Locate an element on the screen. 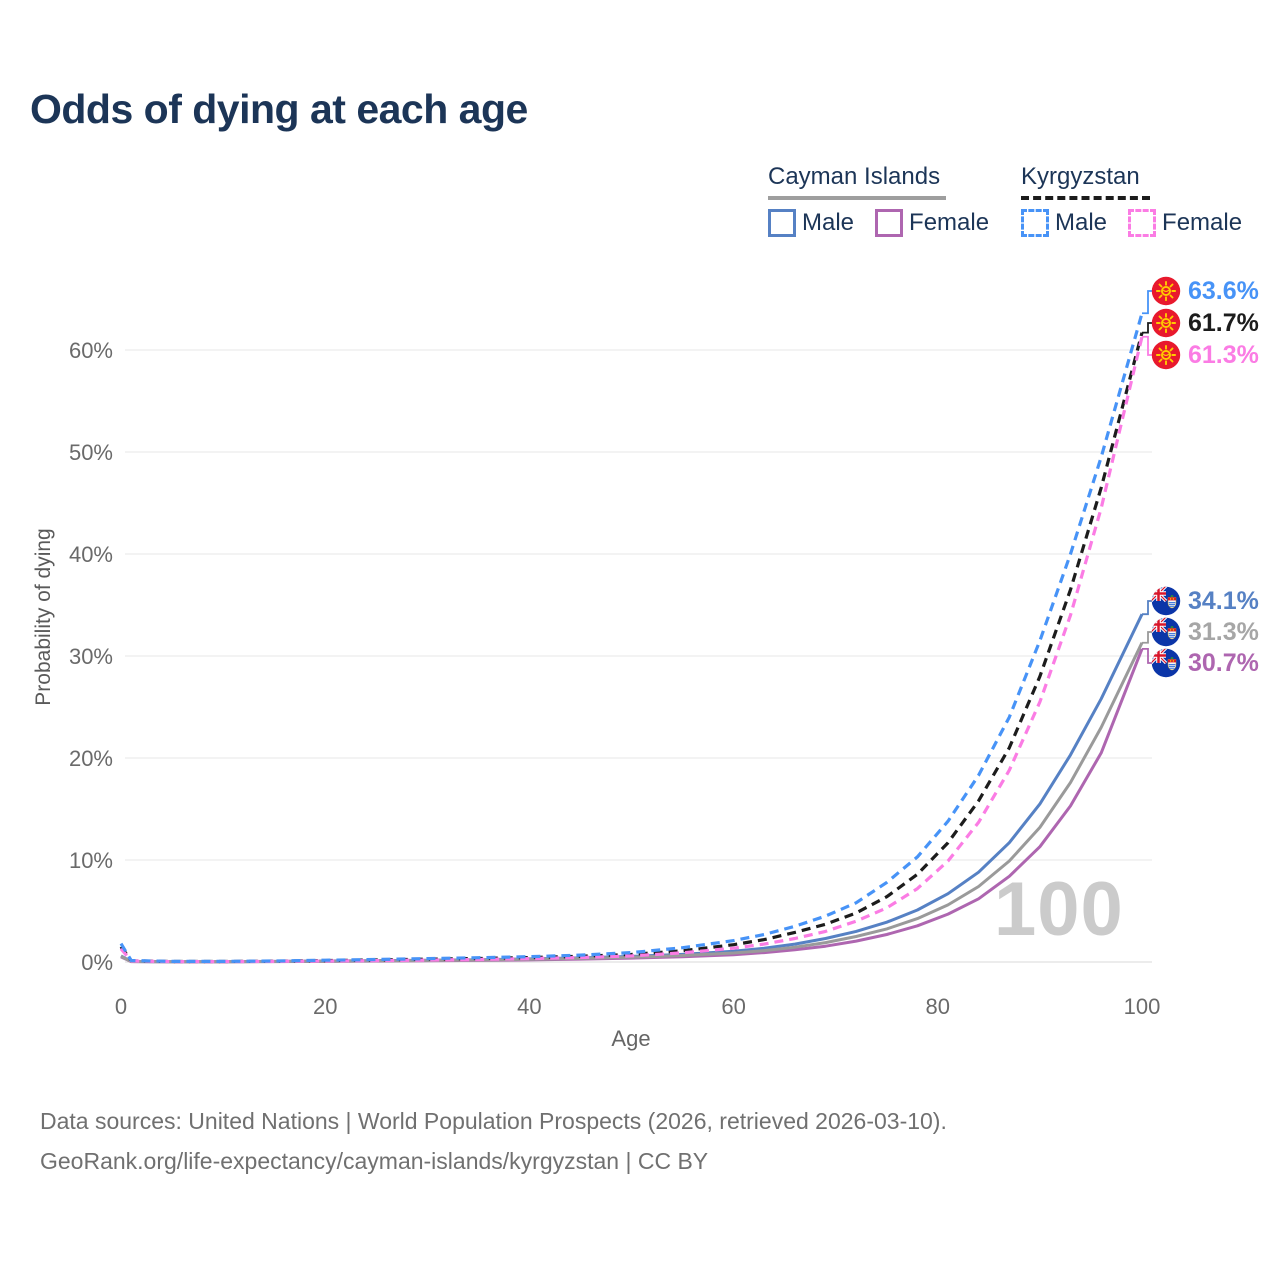  x-tick-label: 40 is located at coordinates (529, 1006).